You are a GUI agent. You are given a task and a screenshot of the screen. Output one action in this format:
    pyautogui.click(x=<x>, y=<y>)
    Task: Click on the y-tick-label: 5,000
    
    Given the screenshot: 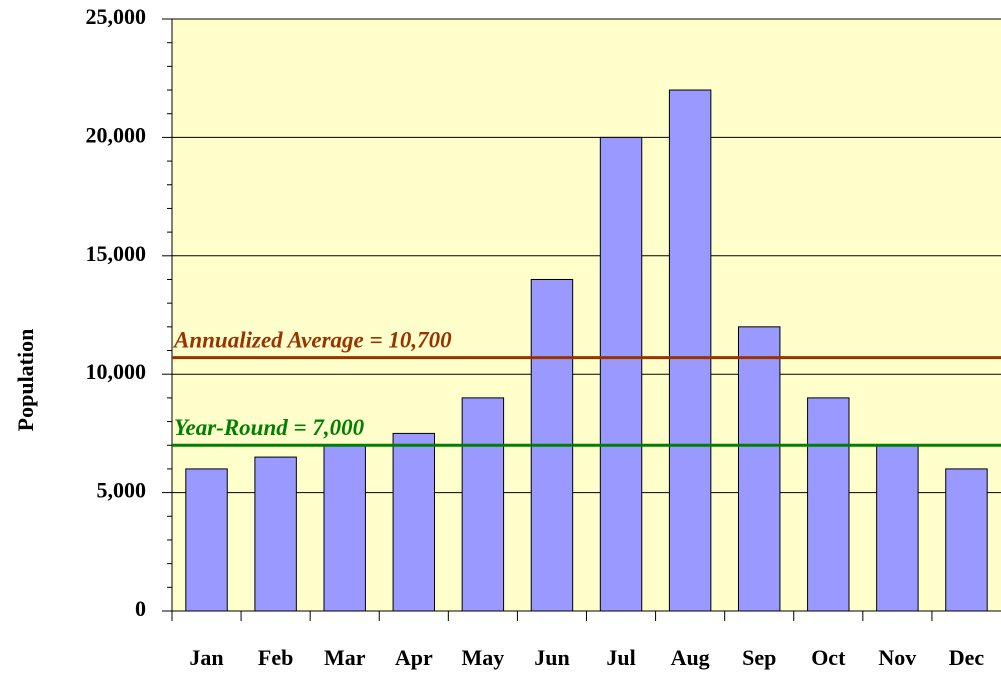 What is the action you would take?
    pyautogui.click(x=122, y=490)
    